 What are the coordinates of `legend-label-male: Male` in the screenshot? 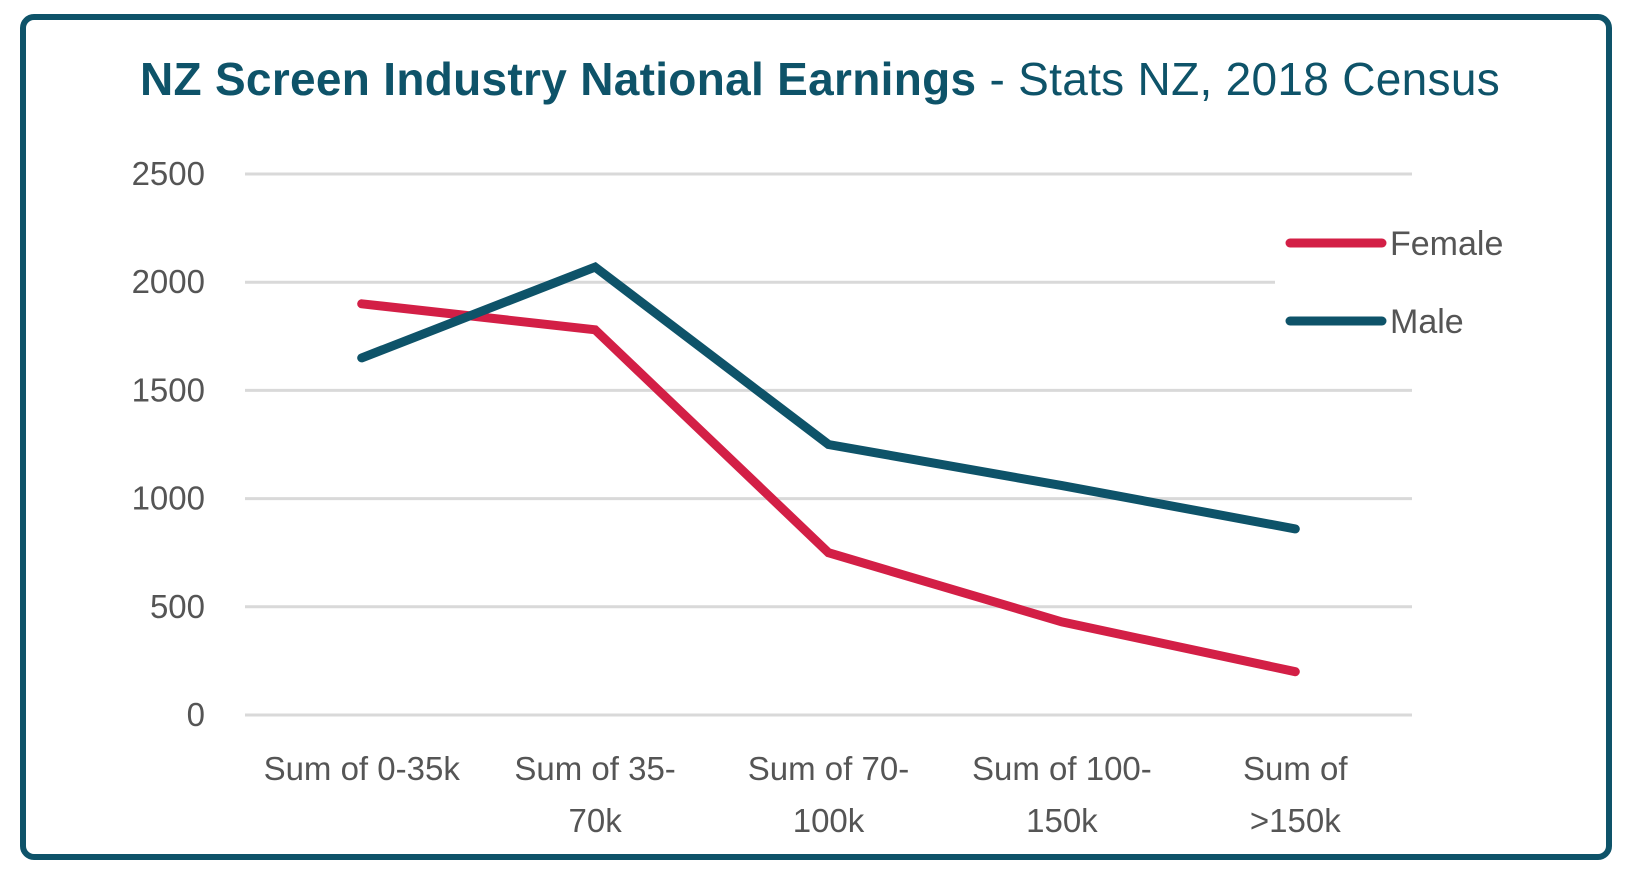 It's located at (1427, 322).